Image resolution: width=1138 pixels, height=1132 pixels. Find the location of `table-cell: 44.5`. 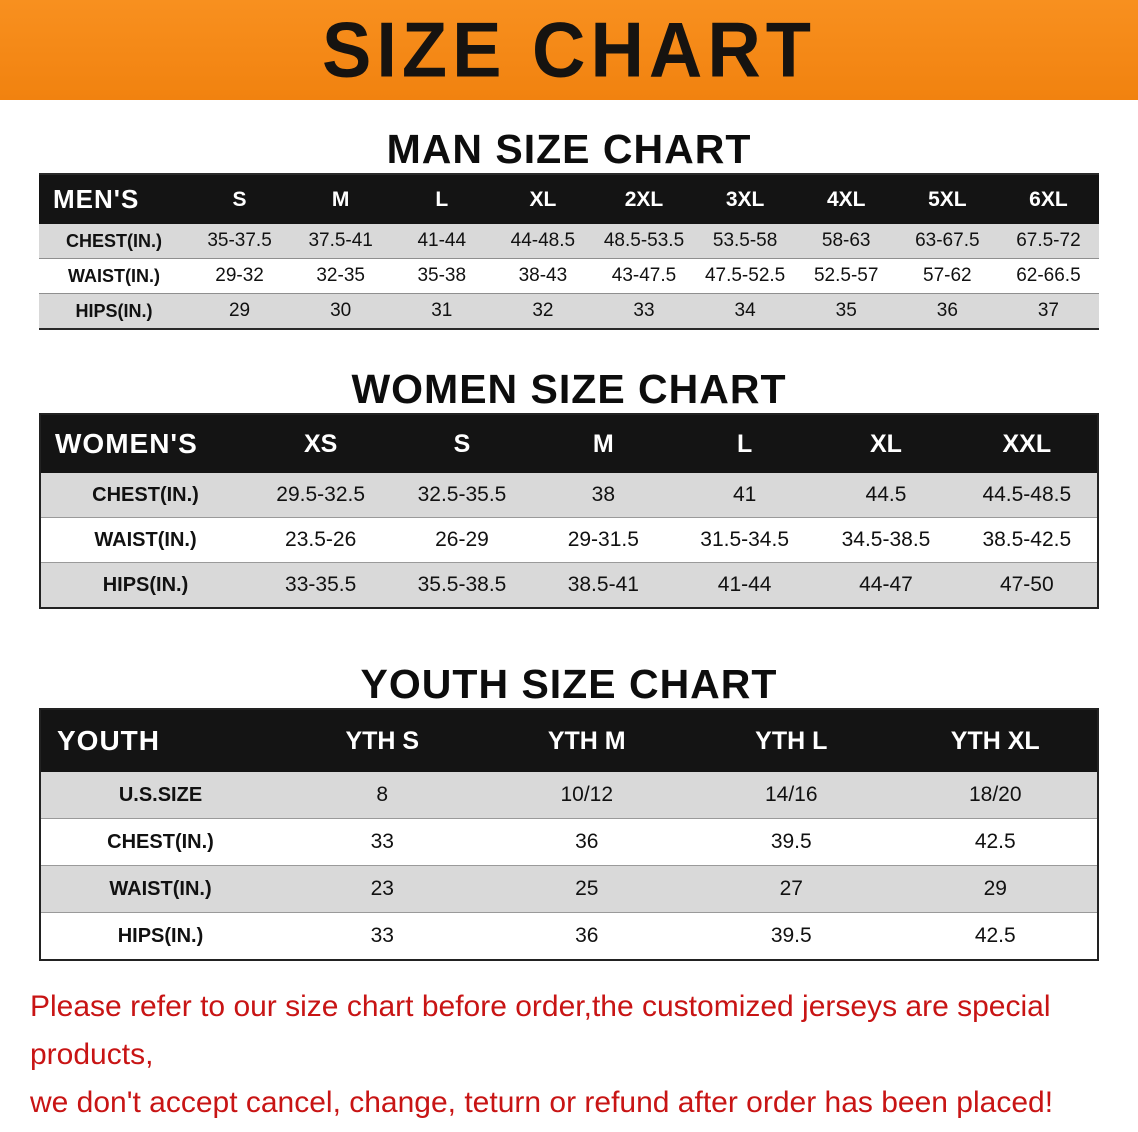

table-cell: 44.5 is located at coordinates (886, 495).